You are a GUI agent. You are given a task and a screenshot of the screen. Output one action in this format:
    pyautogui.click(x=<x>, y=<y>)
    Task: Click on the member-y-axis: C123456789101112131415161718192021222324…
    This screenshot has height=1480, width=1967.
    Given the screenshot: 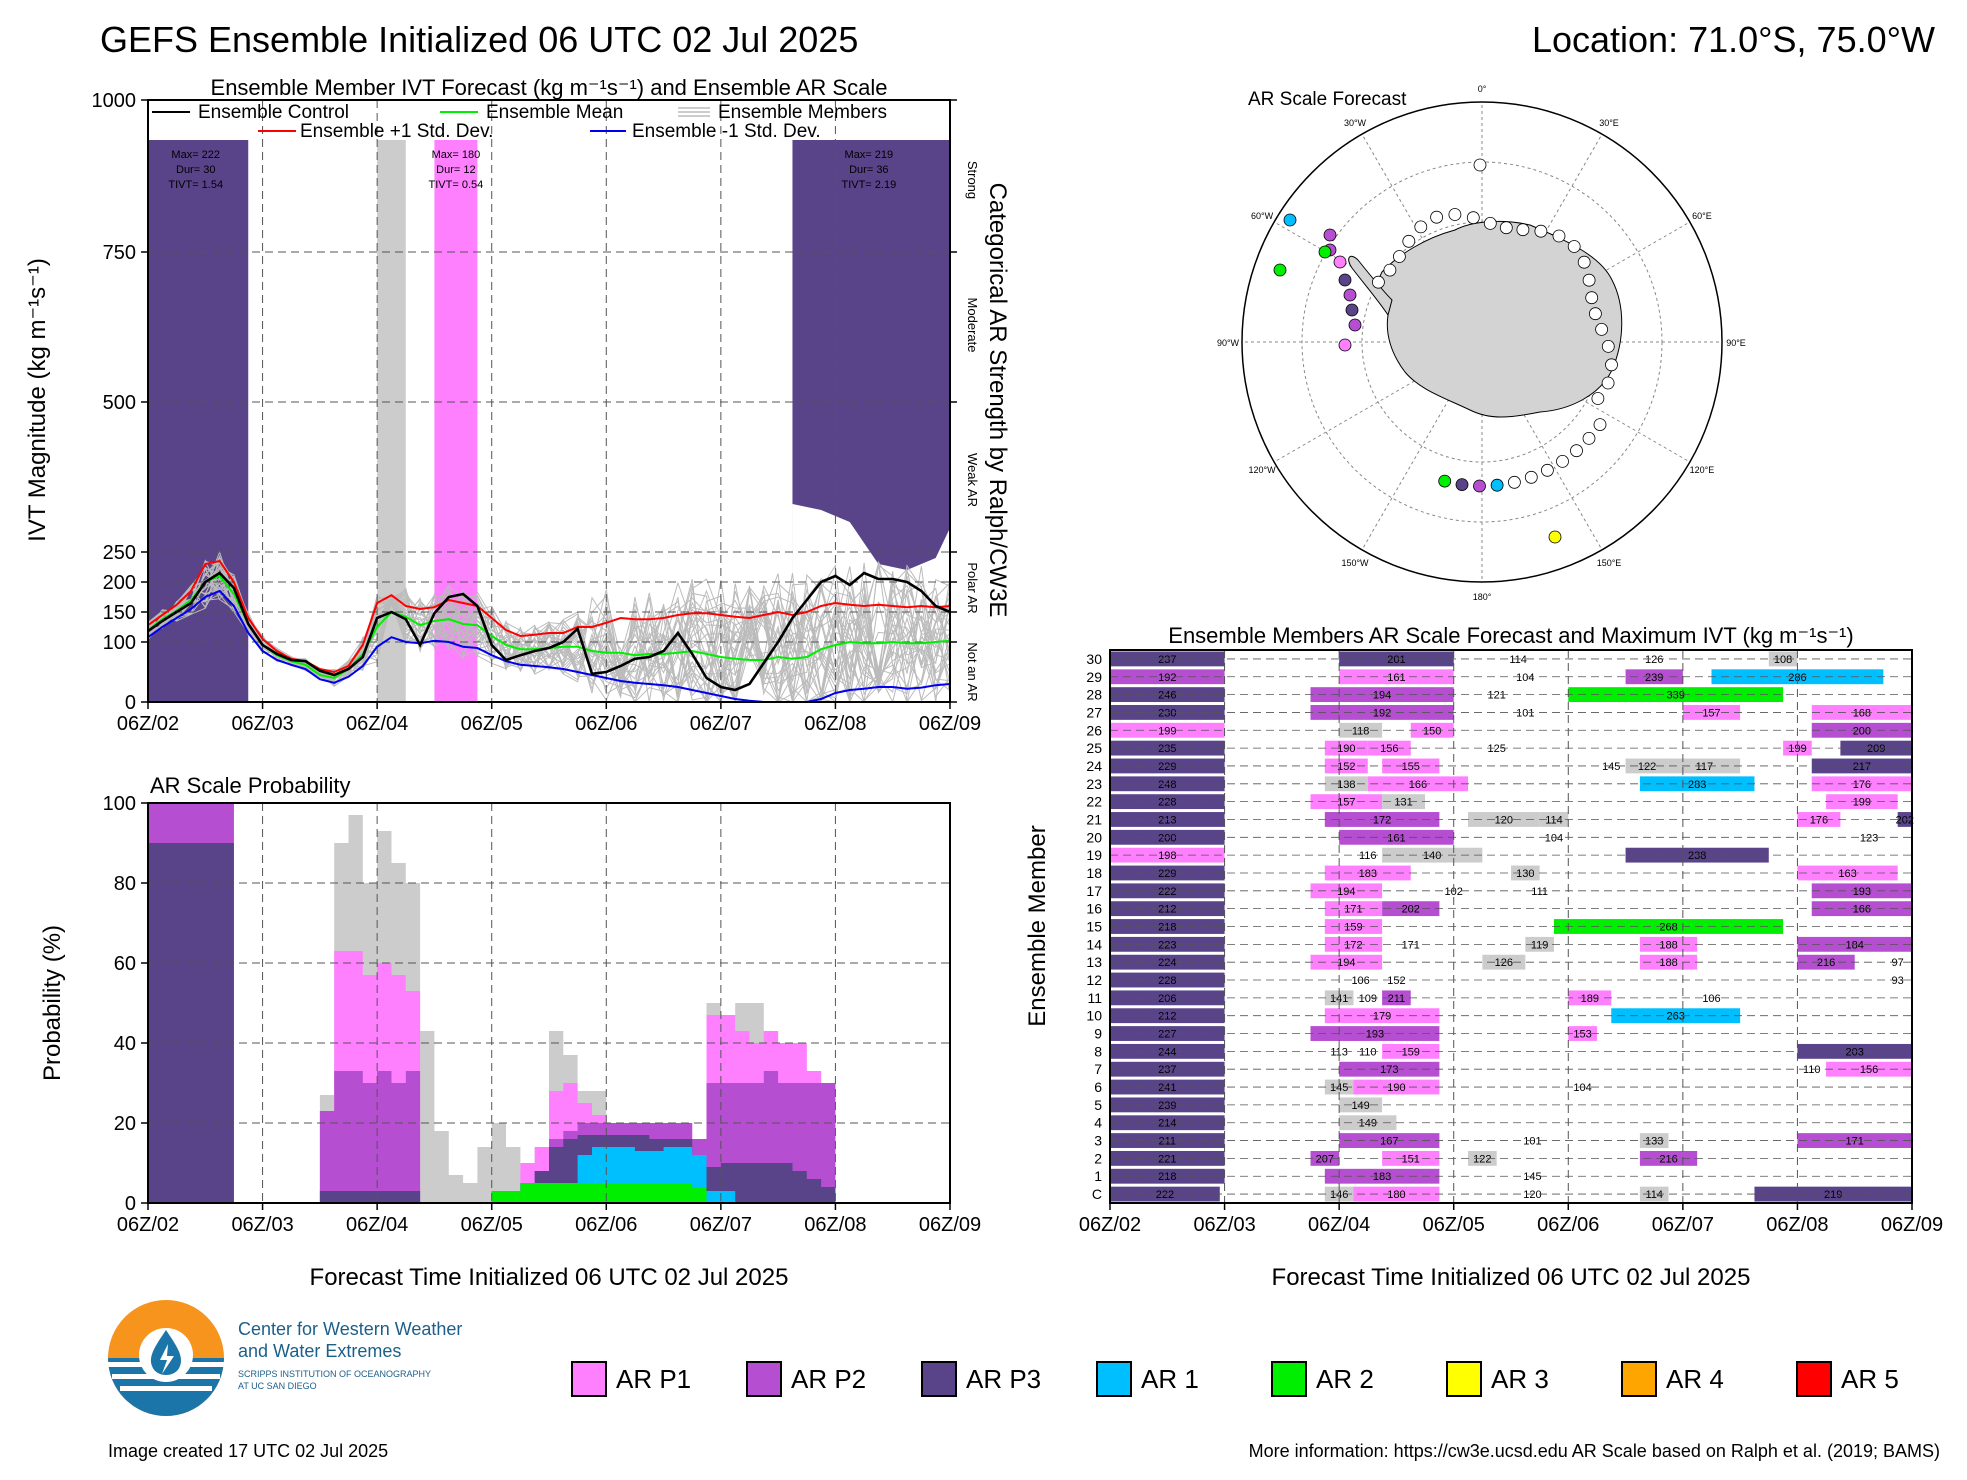 What is the action you would take?
    pyautogui.click(x=1094, y=926)
    